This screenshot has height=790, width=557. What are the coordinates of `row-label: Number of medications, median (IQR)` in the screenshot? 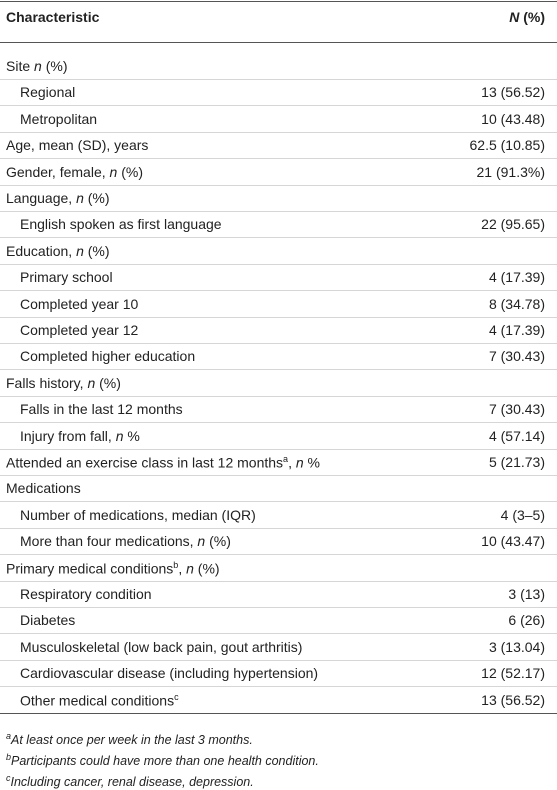 It's located at (138, 515).